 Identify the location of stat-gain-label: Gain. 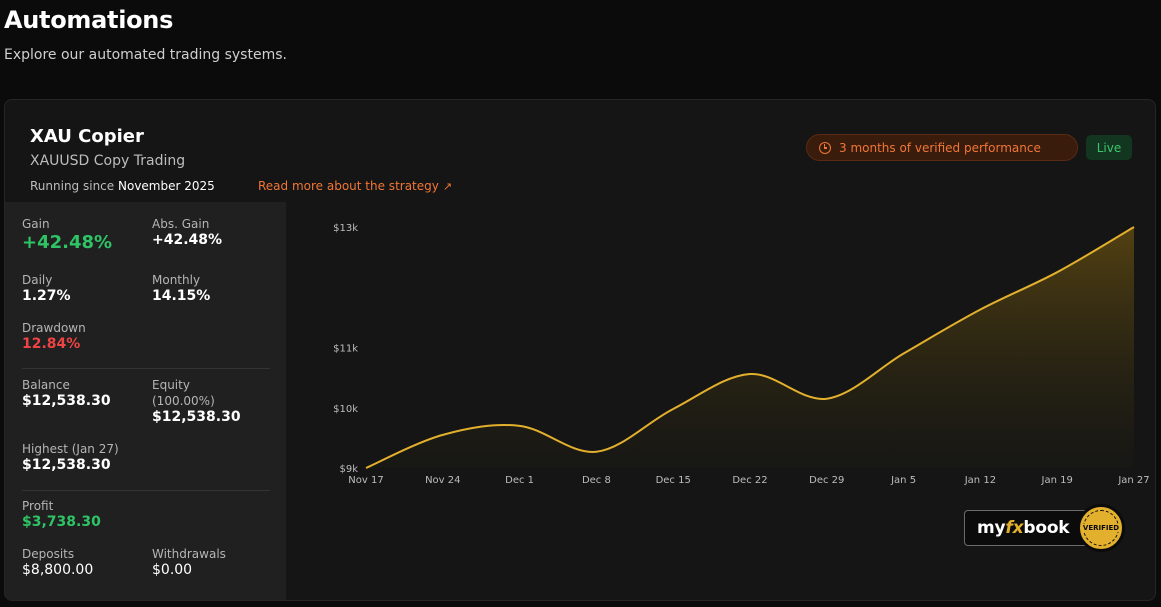
(36, 224).